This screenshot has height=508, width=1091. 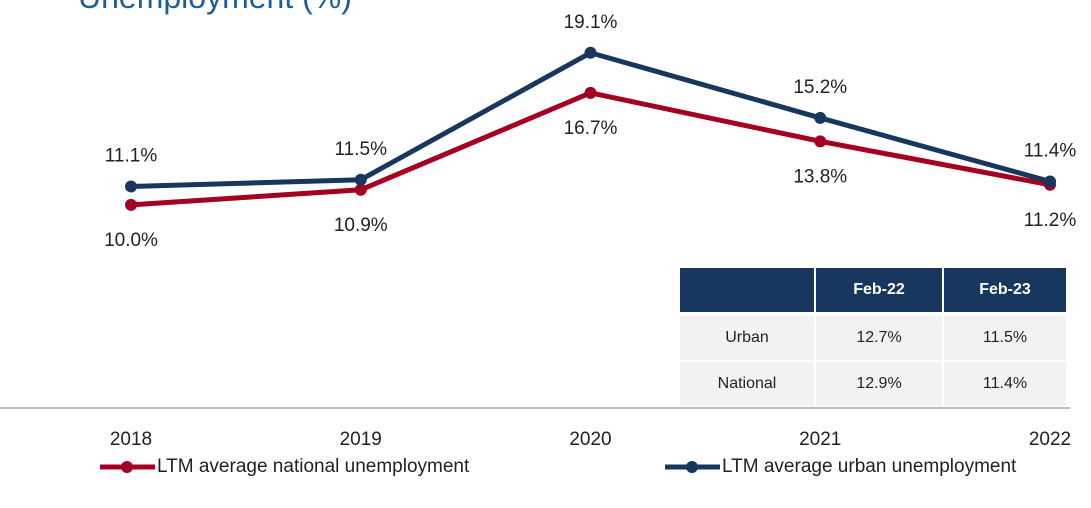 I want to click on data-label: 10.9%, so click(x=361, y=225).